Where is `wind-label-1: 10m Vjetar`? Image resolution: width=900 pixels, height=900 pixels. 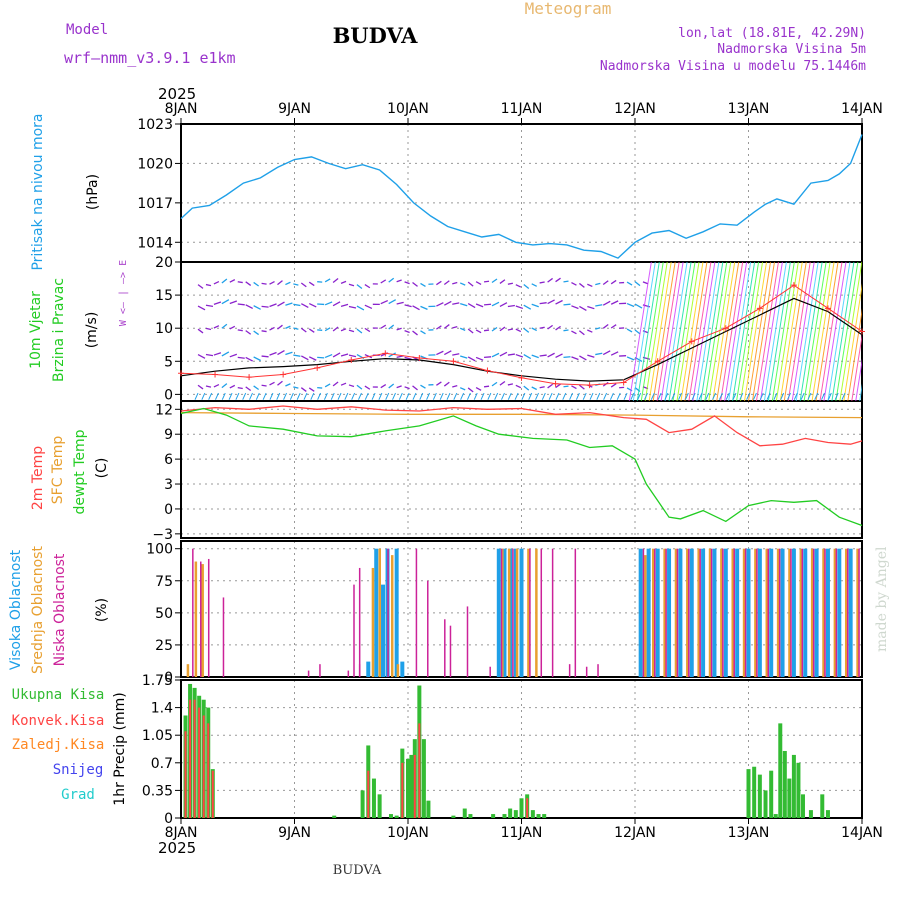 wind-label-1: 10m Vjetar is located at coordinates (36, 330).